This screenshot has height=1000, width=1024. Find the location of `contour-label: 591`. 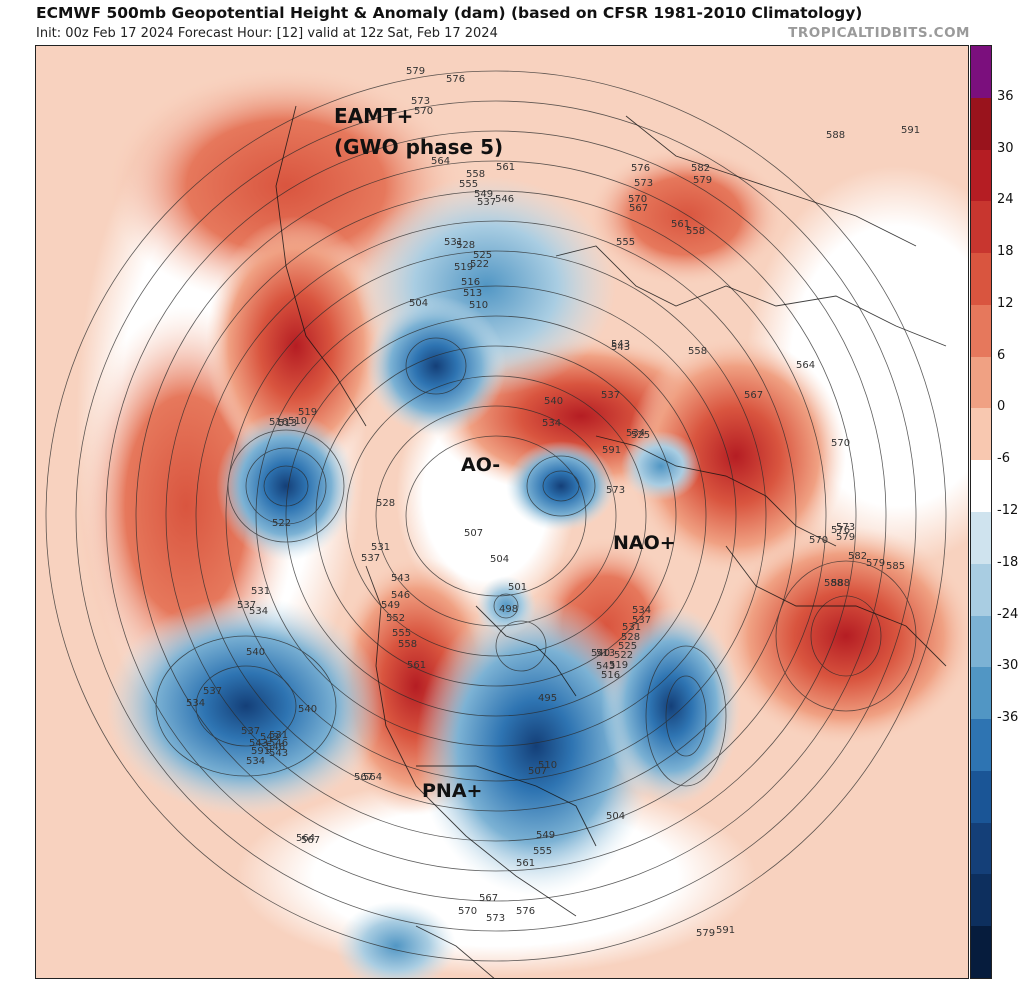

contour-label: 591 is located at coordinates (725, 930).